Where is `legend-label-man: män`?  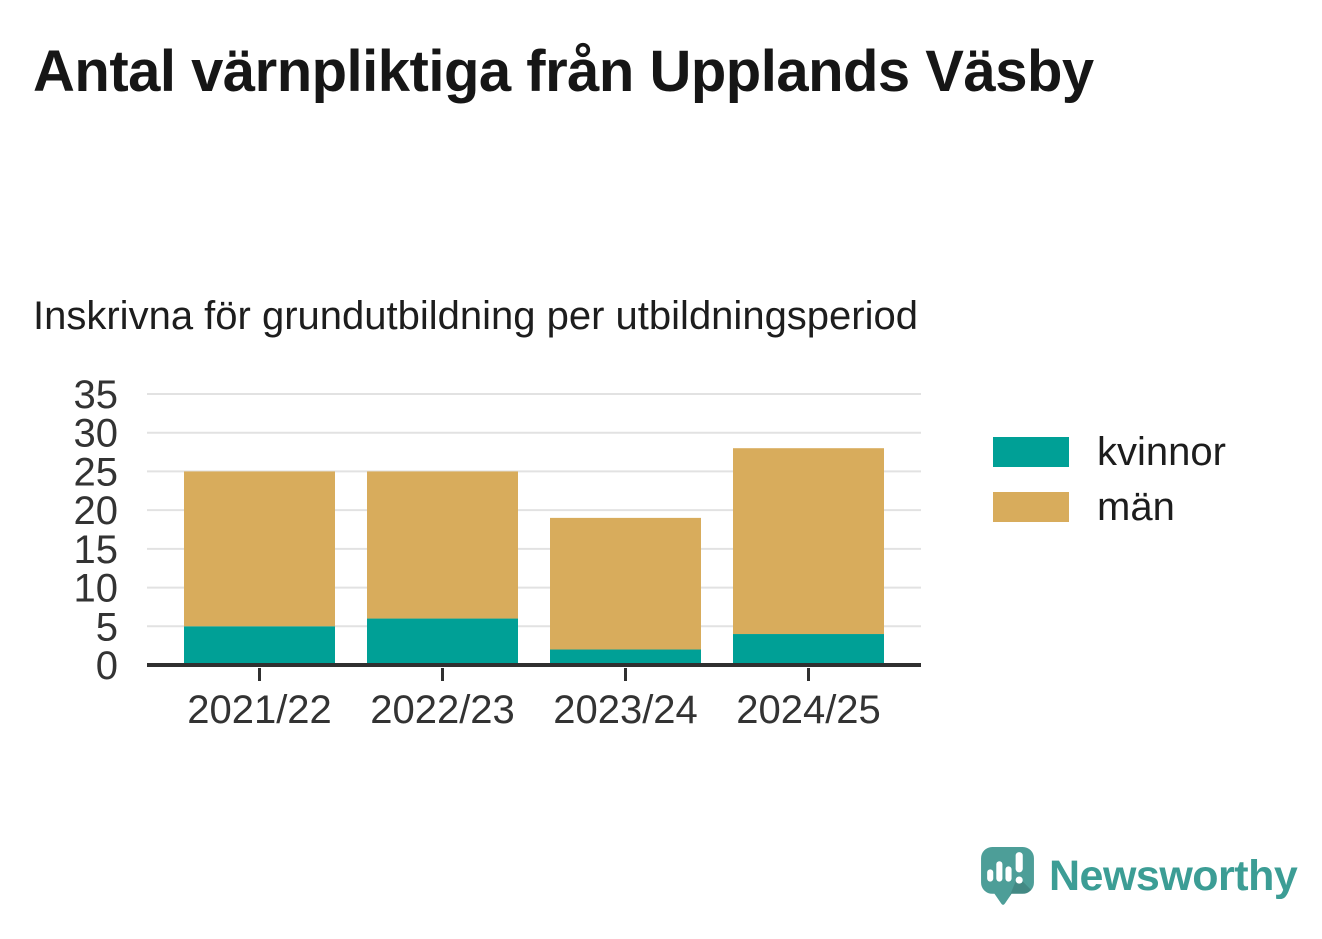 legend-label-man: män is located at coordinates (1136, 507).